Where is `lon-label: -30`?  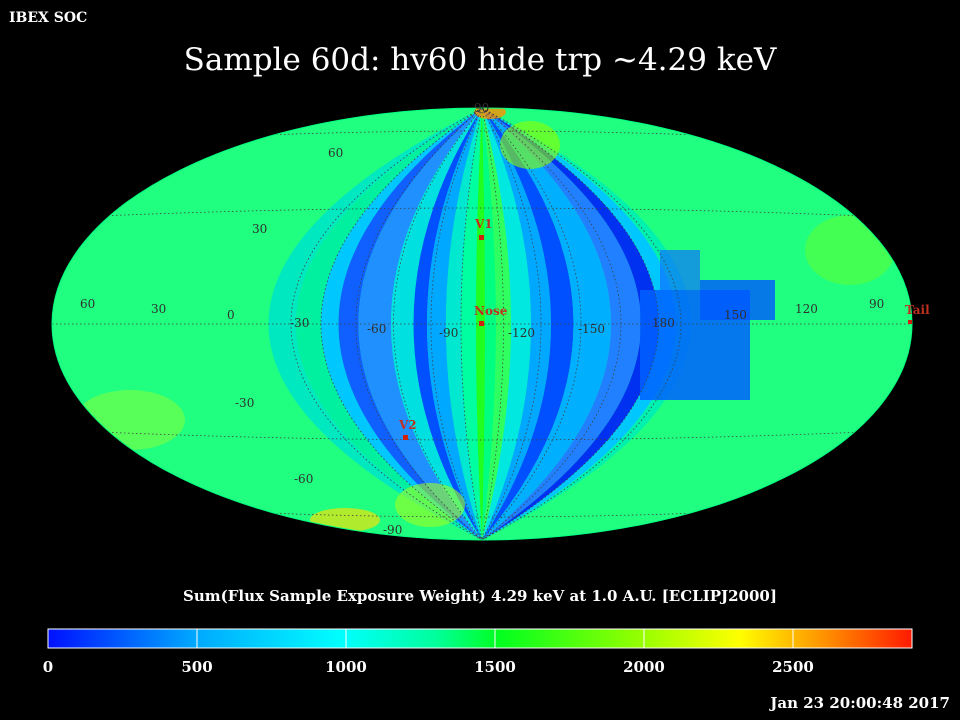
lon-label: -30 is located at coordinates (299, 323).